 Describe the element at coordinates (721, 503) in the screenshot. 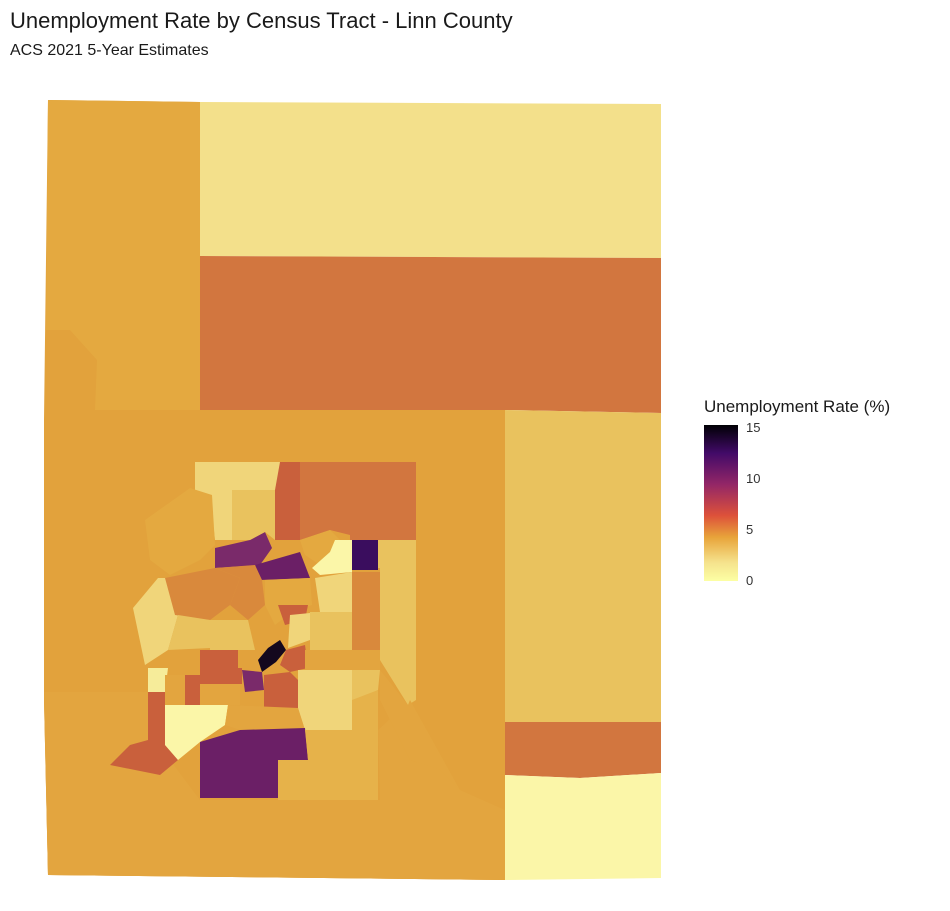

I see `legend-colorbar` at that location.